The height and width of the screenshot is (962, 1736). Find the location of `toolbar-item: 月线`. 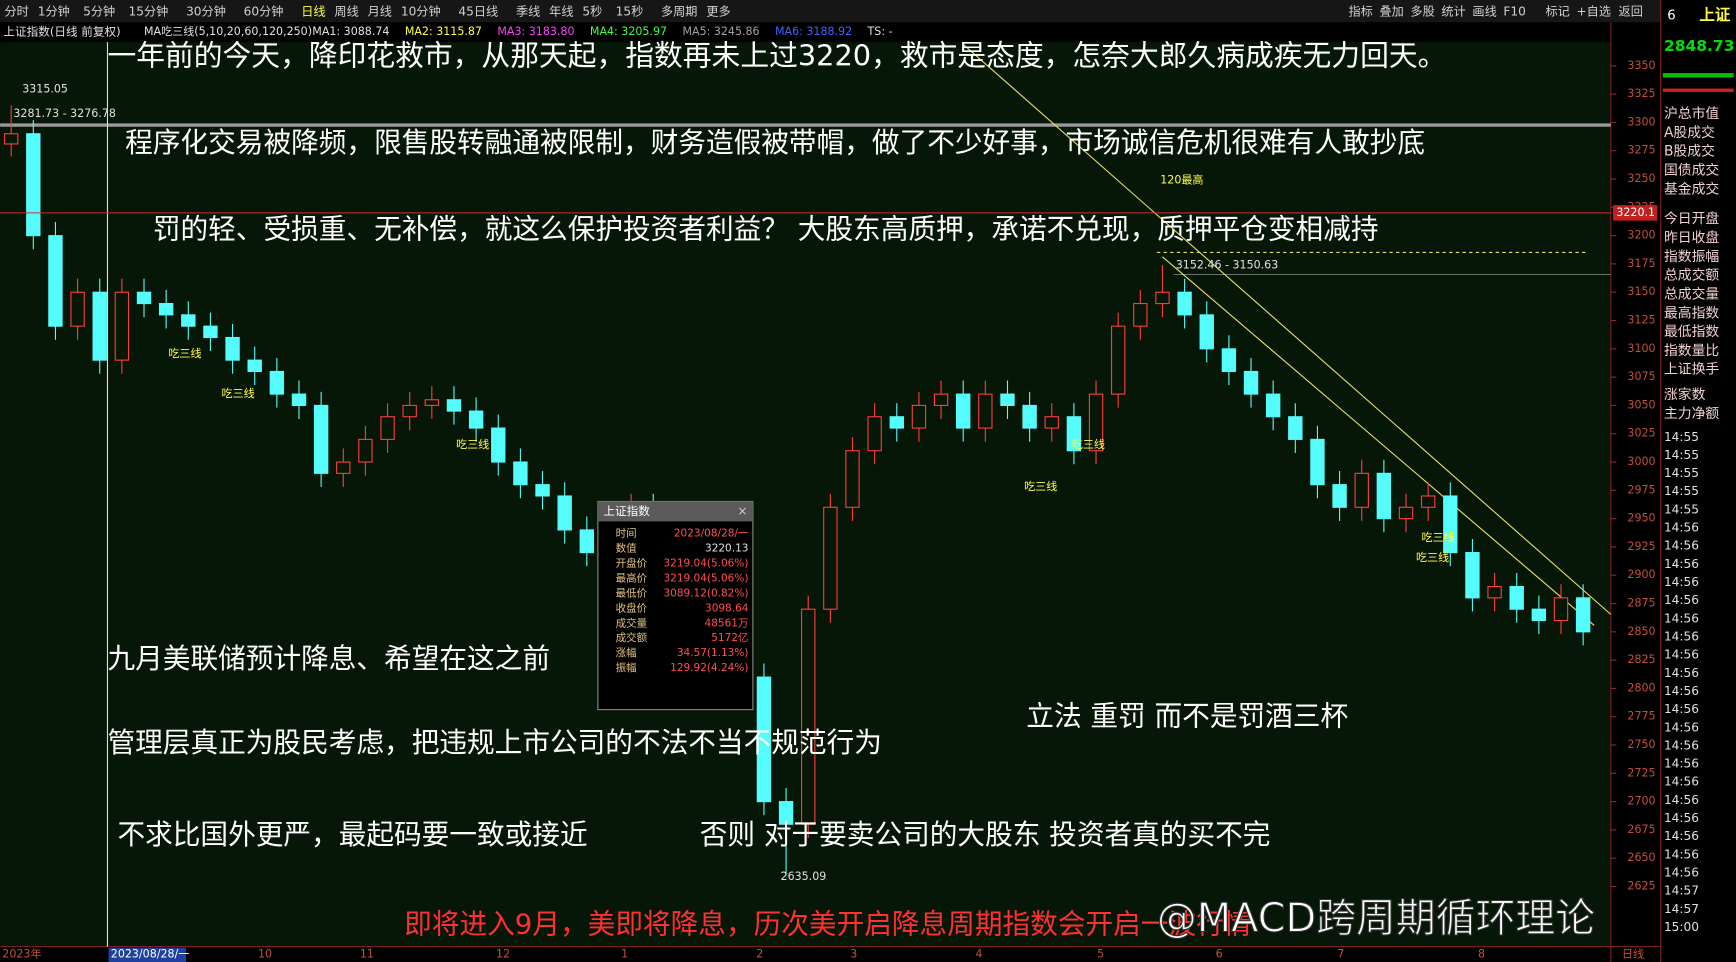

toolbar-item: 月线 is located at coordinates (380, 12).